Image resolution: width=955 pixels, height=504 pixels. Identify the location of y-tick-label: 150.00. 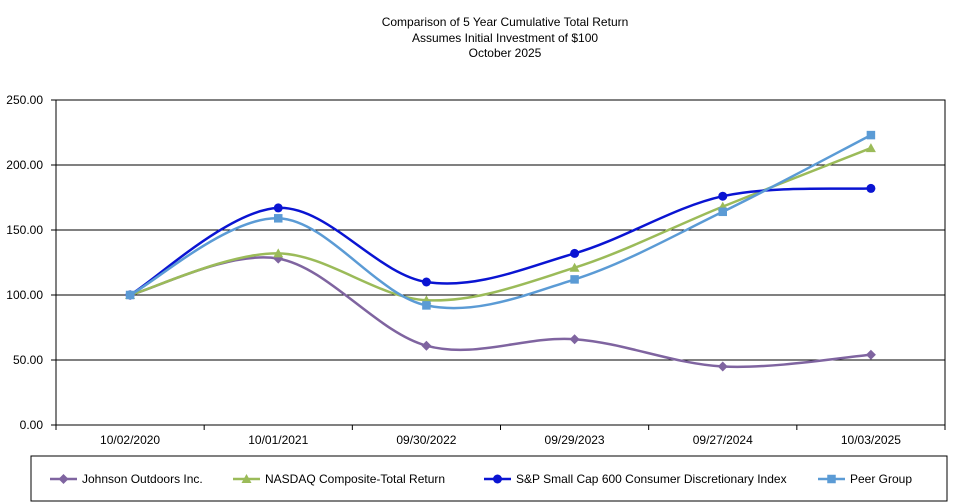
(24, 230).